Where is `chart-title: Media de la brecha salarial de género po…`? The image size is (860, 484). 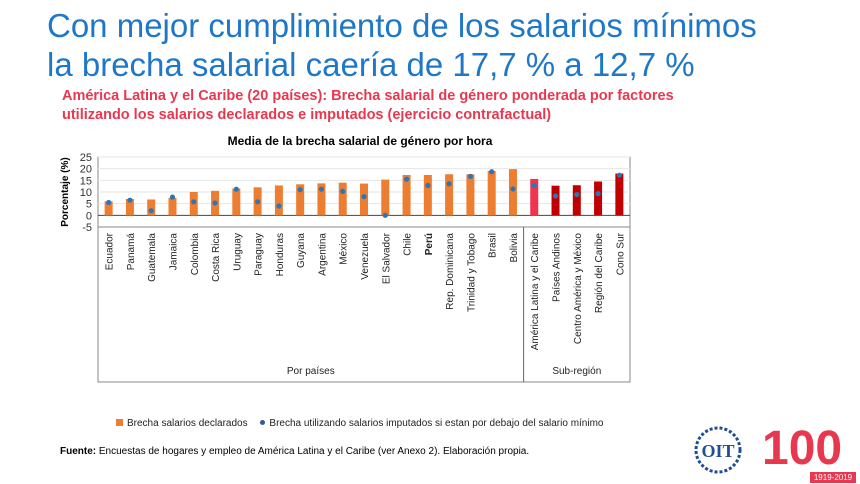
chart-title: Media de la brecha salarial de género po… is located at coordinates (360, 141).